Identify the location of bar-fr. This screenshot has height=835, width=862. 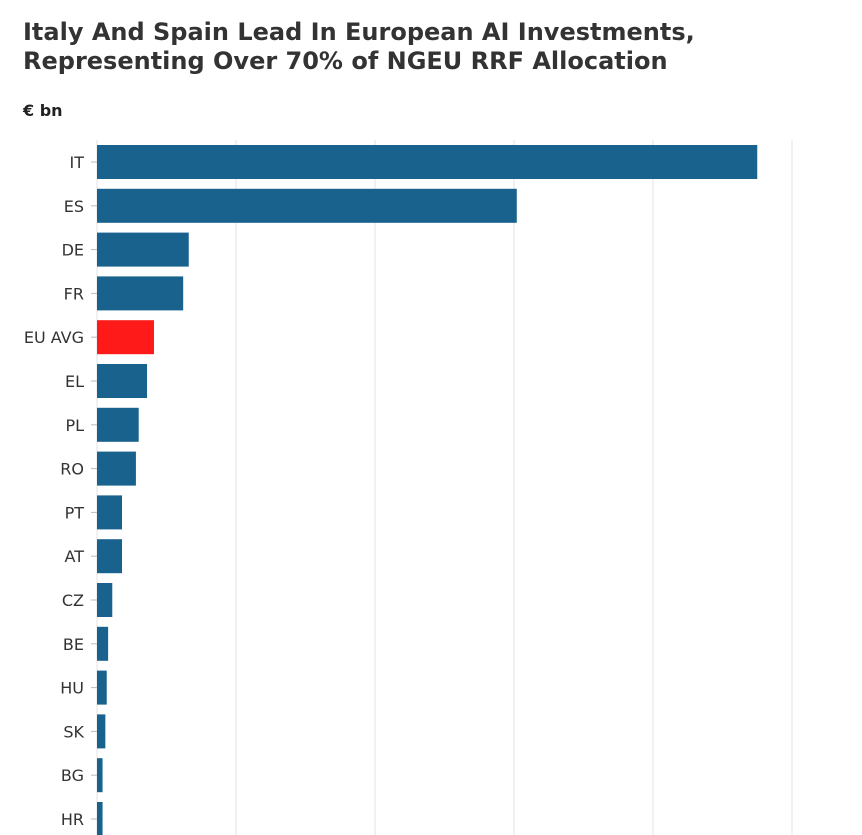
(140, 293).